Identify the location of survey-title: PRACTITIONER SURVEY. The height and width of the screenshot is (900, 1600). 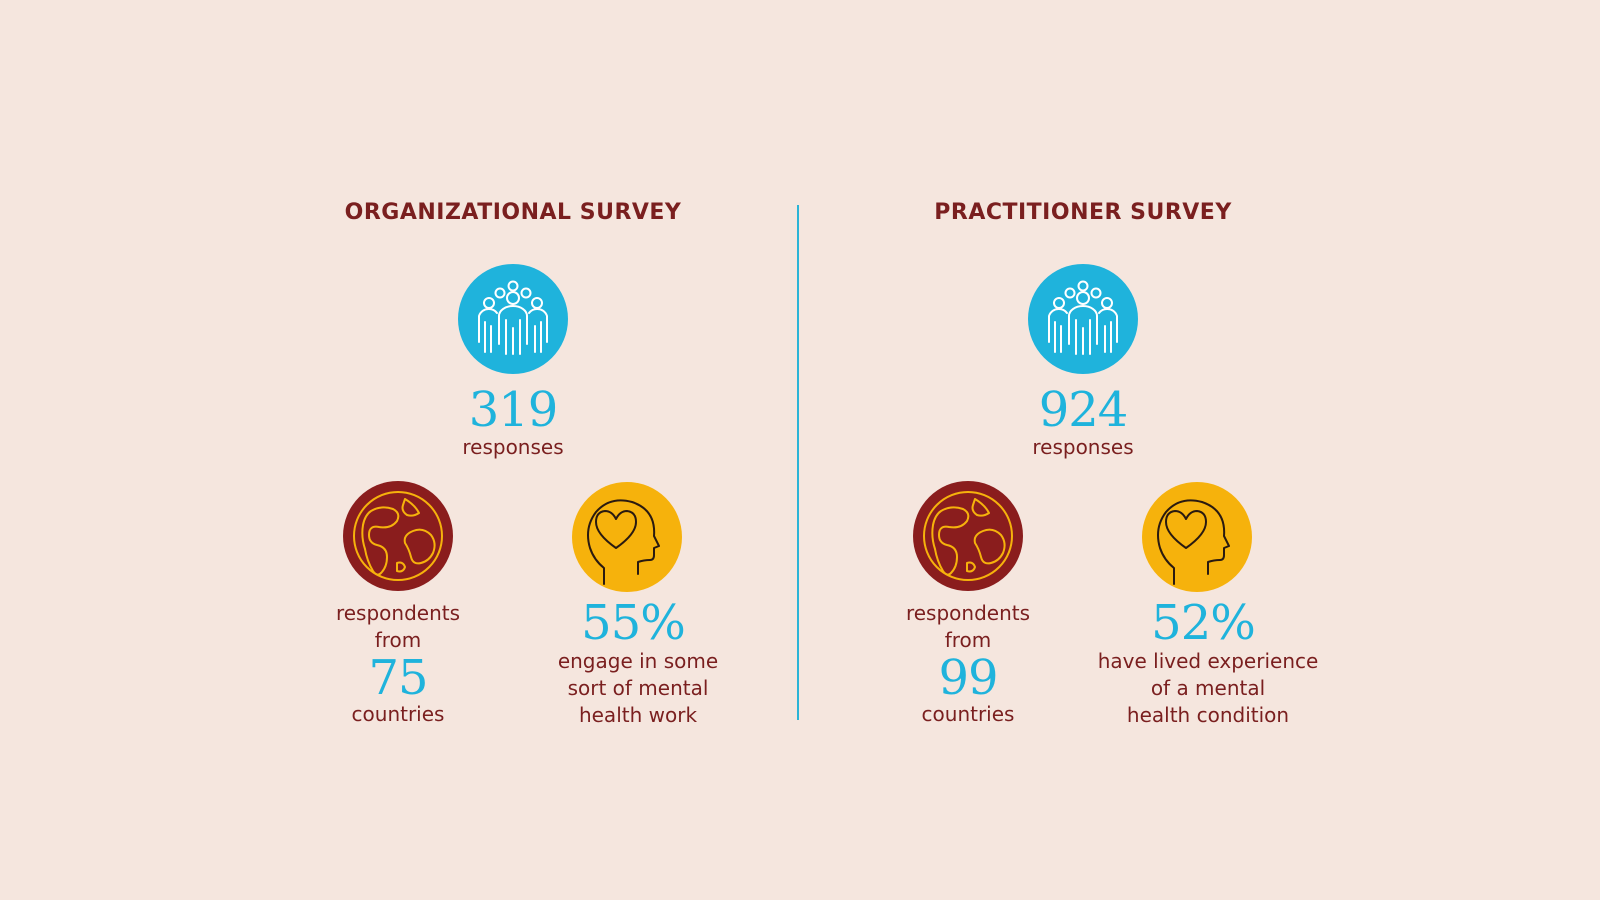
(1083, 212).